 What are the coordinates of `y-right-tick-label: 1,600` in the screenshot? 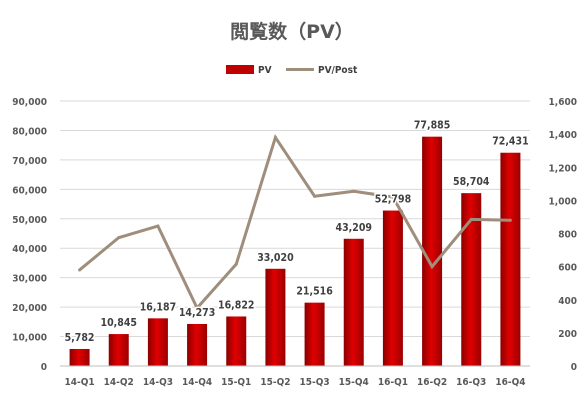 It's located at (563, 102).